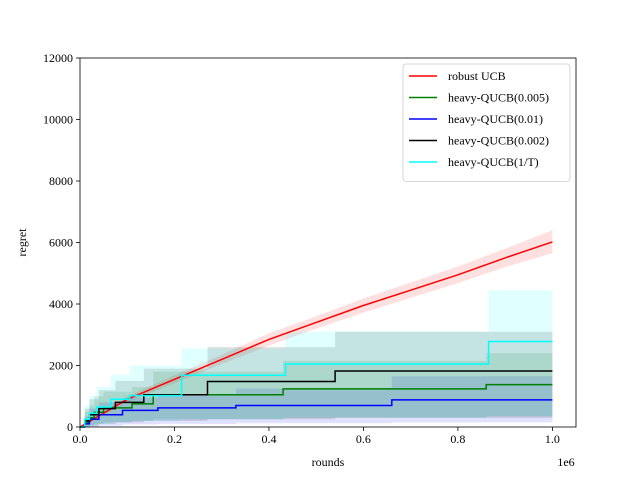  Describe the element at coordinates (457, 439) in the screenshot. I see `x-tick-label: 0.8` at that location.